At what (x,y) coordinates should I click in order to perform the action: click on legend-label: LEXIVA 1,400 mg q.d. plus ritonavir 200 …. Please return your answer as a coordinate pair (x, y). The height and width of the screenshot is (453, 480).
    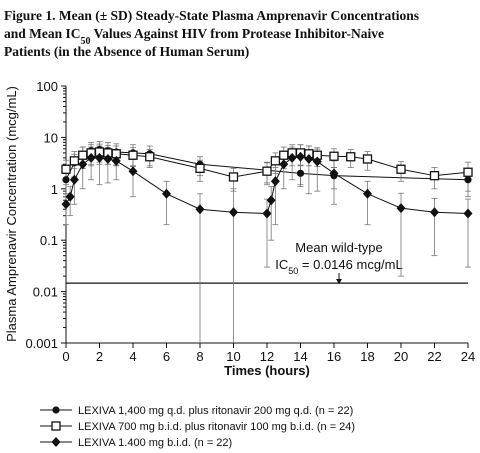
    Looking at the image, I should click on (215, 411).